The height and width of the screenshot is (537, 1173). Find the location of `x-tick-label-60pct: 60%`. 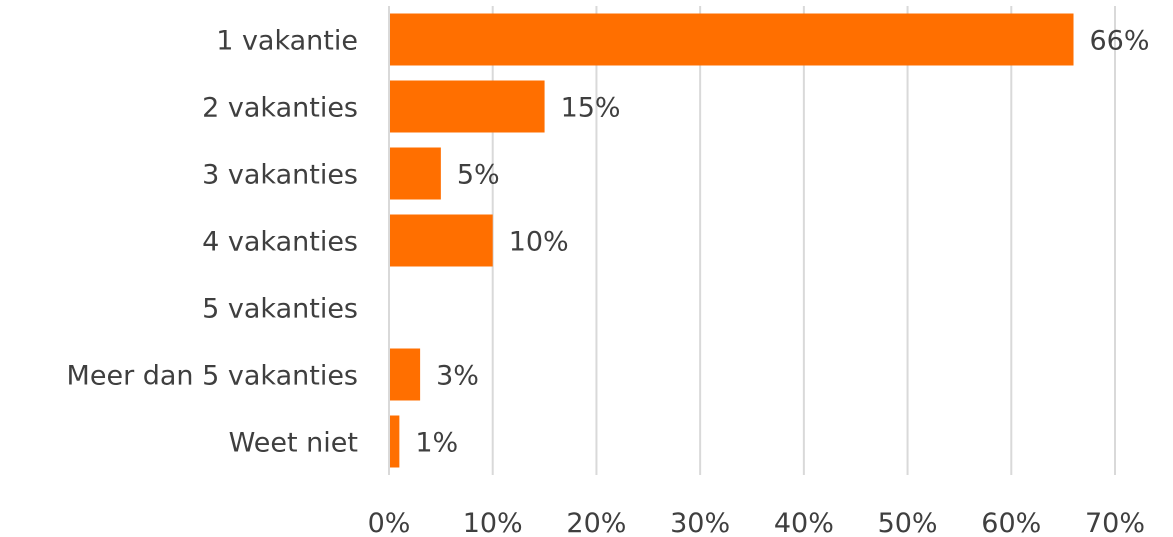

x-tick-label-60pct: 60% is located at coordinates (1011, 522).